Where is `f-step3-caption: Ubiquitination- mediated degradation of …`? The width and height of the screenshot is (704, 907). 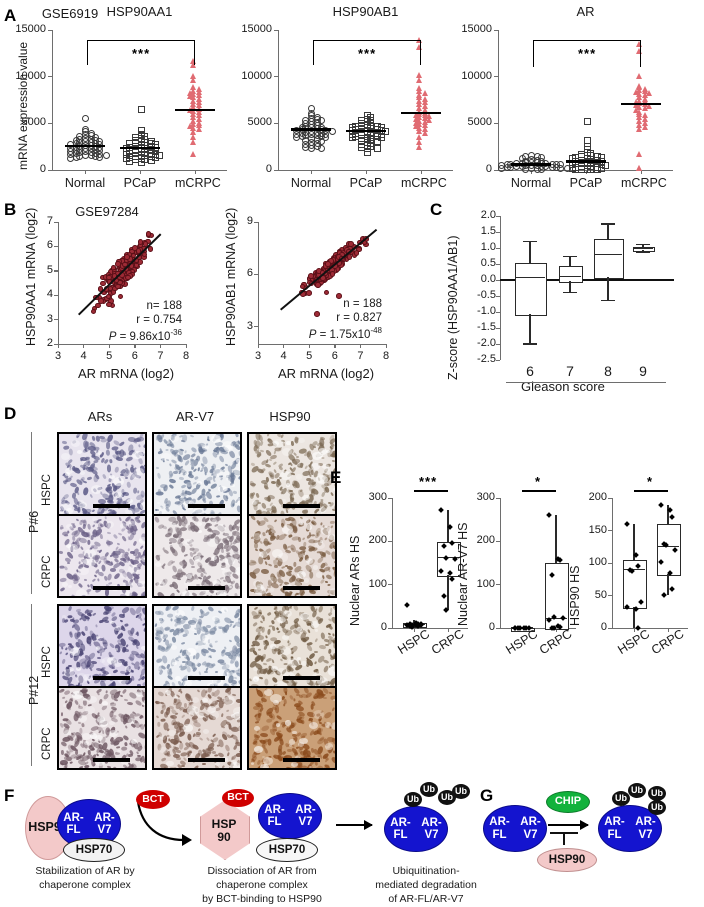
f-step3-caption: Ubiquitination- mediated degradation of … is located at coordinates (426, 885).